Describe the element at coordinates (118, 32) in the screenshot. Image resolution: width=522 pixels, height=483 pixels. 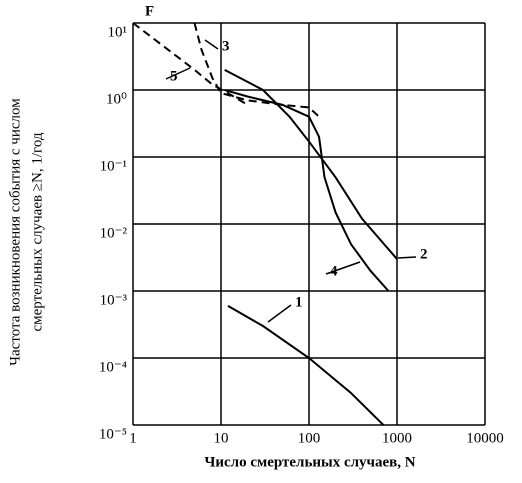
I see `y-tick-label: 10¹` at that location.